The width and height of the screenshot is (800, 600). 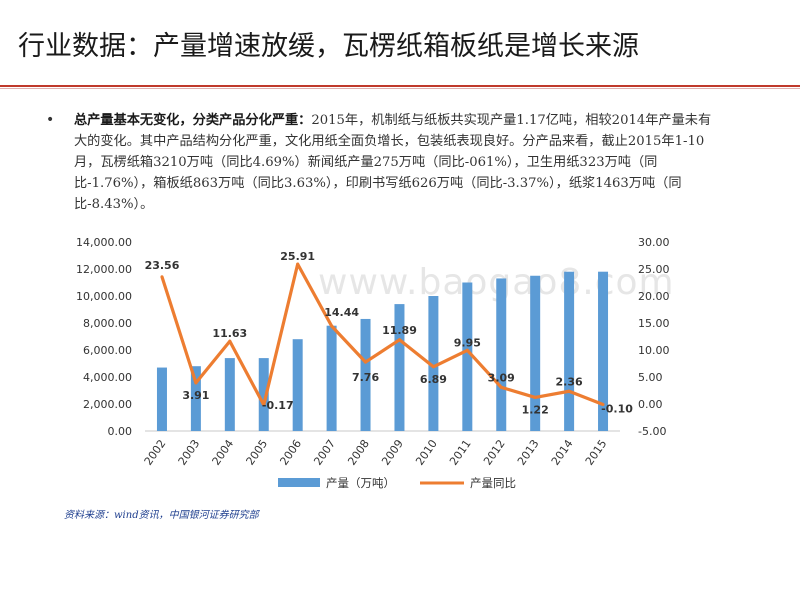 I want to click on y-right-tick-label: 30.00, so click(x=654, y=242).